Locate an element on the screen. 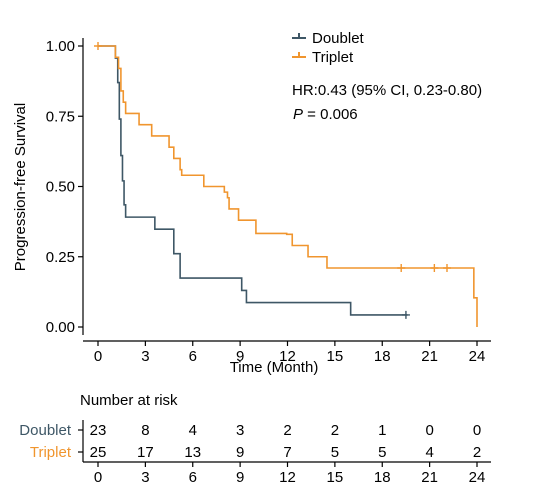 This screenshot has width=536, height=497. x-tick-label: 21 is located at coordinates (429, 356).